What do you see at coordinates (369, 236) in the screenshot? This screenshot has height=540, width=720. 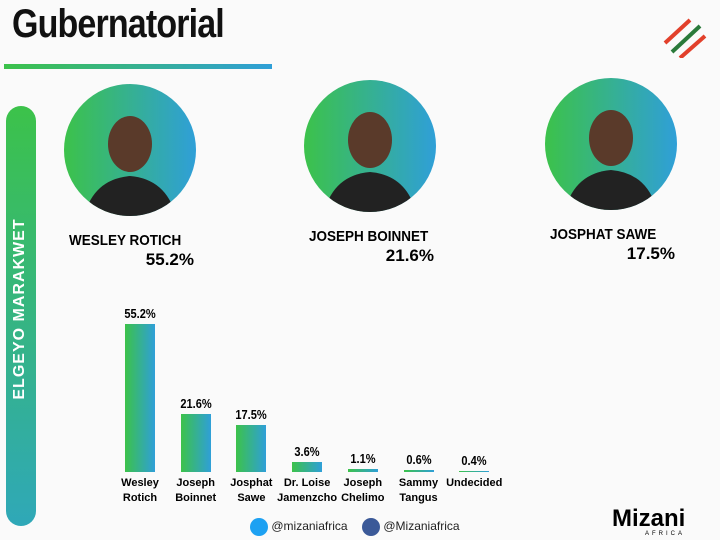 I see `candidate-name: JOSEPH BOINNET` at bounding box center [369, 236].